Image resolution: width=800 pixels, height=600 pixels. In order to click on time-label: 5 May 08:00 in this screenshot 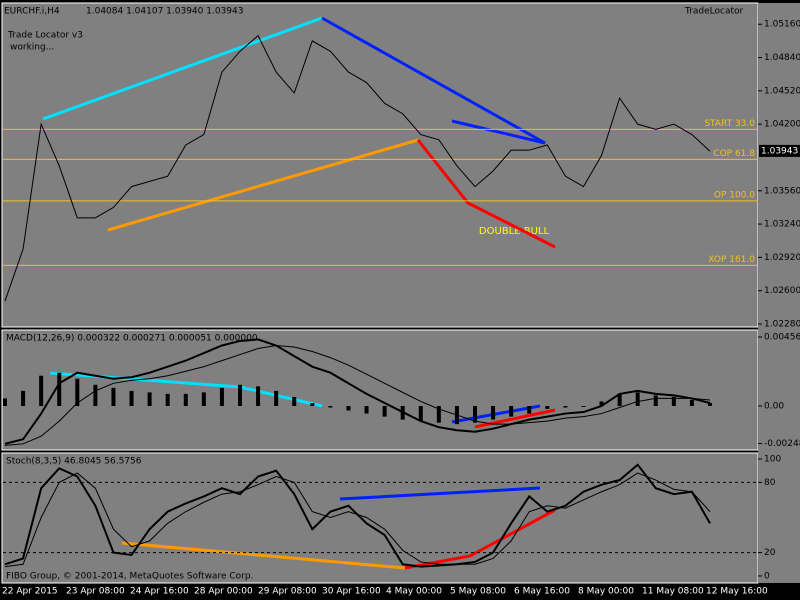, I will do `click(478, 592)`.